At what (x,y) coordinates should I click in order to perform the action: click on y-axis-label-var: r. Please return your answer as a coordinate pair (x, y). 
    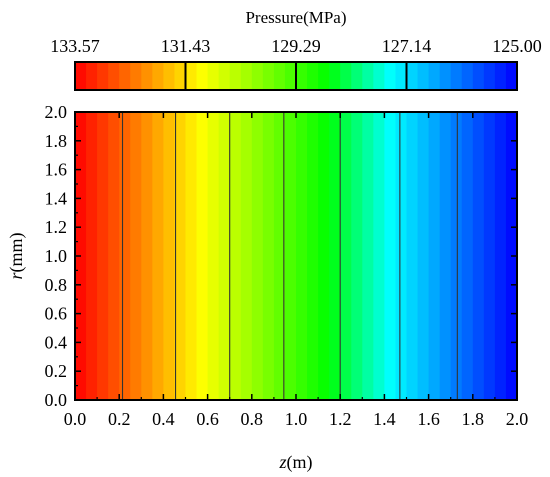
    Looking at the image, I should click on (16, 276).